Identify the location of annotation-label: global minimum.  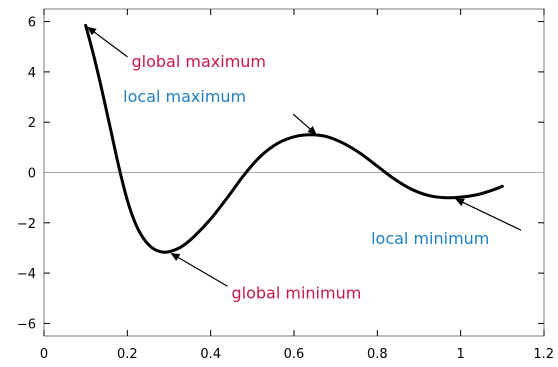
(297, 292).